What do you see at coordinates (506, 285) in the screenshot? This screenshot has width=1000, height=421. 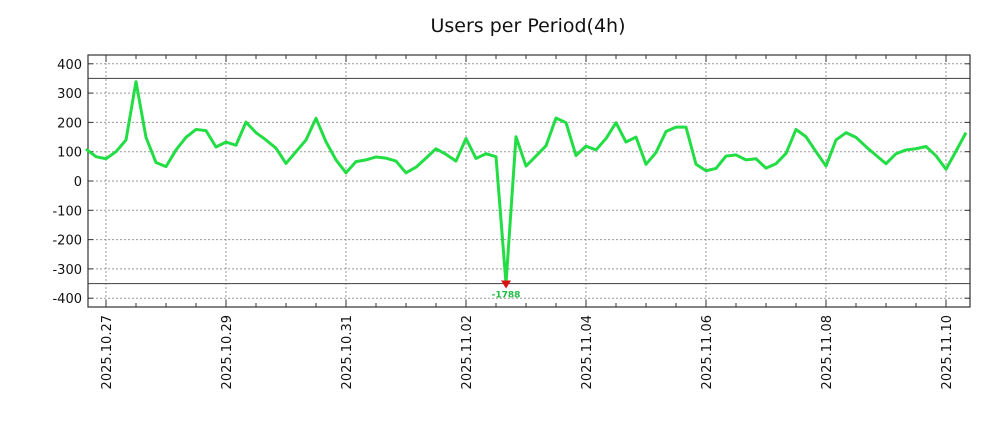 I see `min-marker-icon` at bounding box center [506, 285].